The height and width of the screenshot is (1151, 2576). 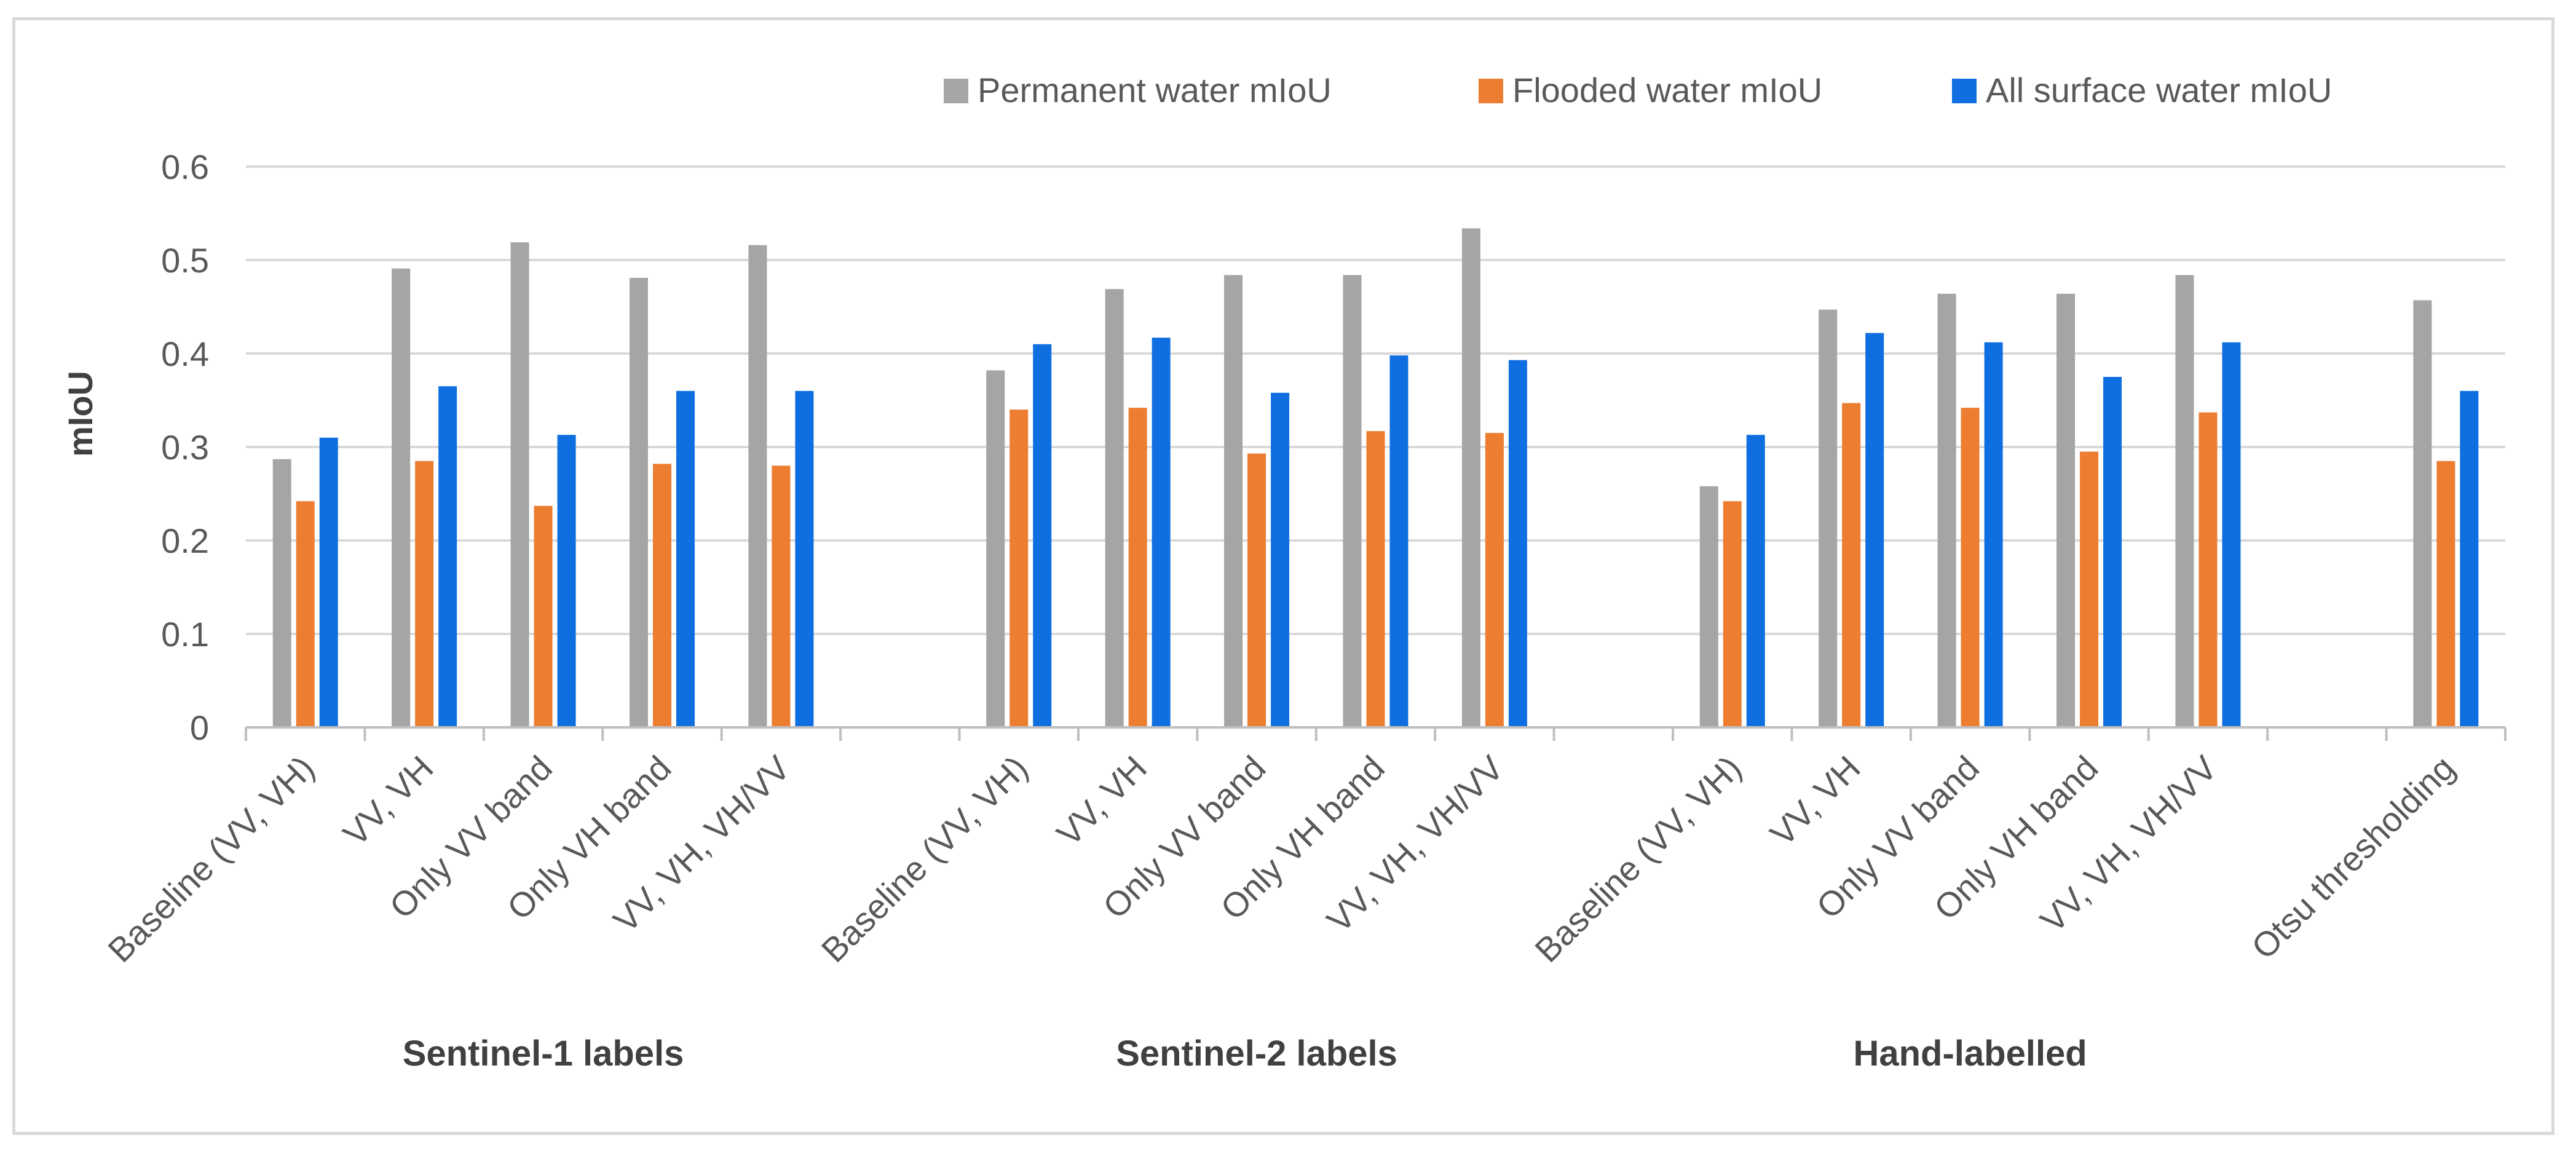 What do you see at coordinates (2159, 90) in the screenshot?
I see `legend-entry: All surface water mIoU` at bounding box center [2159, 90].